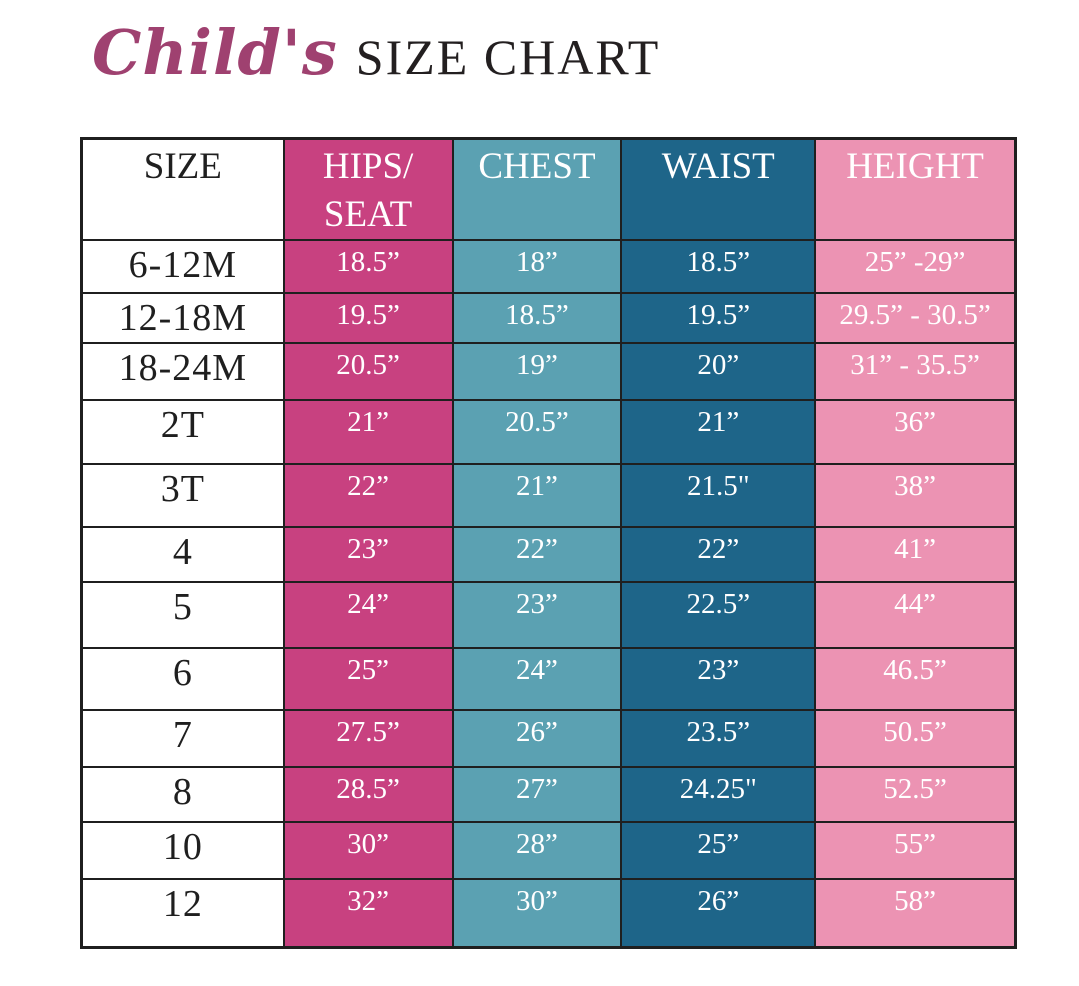  What do you see at coordinates (182, 496) in the screenshot?
I see `size-label: 3T` at bounding box center [182, 496].